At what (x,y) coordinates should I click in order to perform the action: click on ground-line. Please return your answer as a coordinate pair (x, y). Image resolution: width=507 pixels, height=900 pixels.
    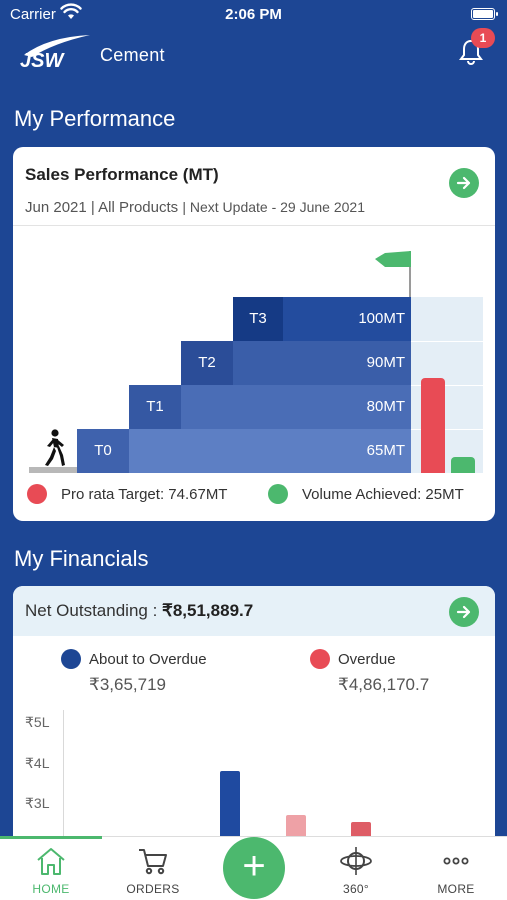
    Looking at the image, I should click on (53, 470).